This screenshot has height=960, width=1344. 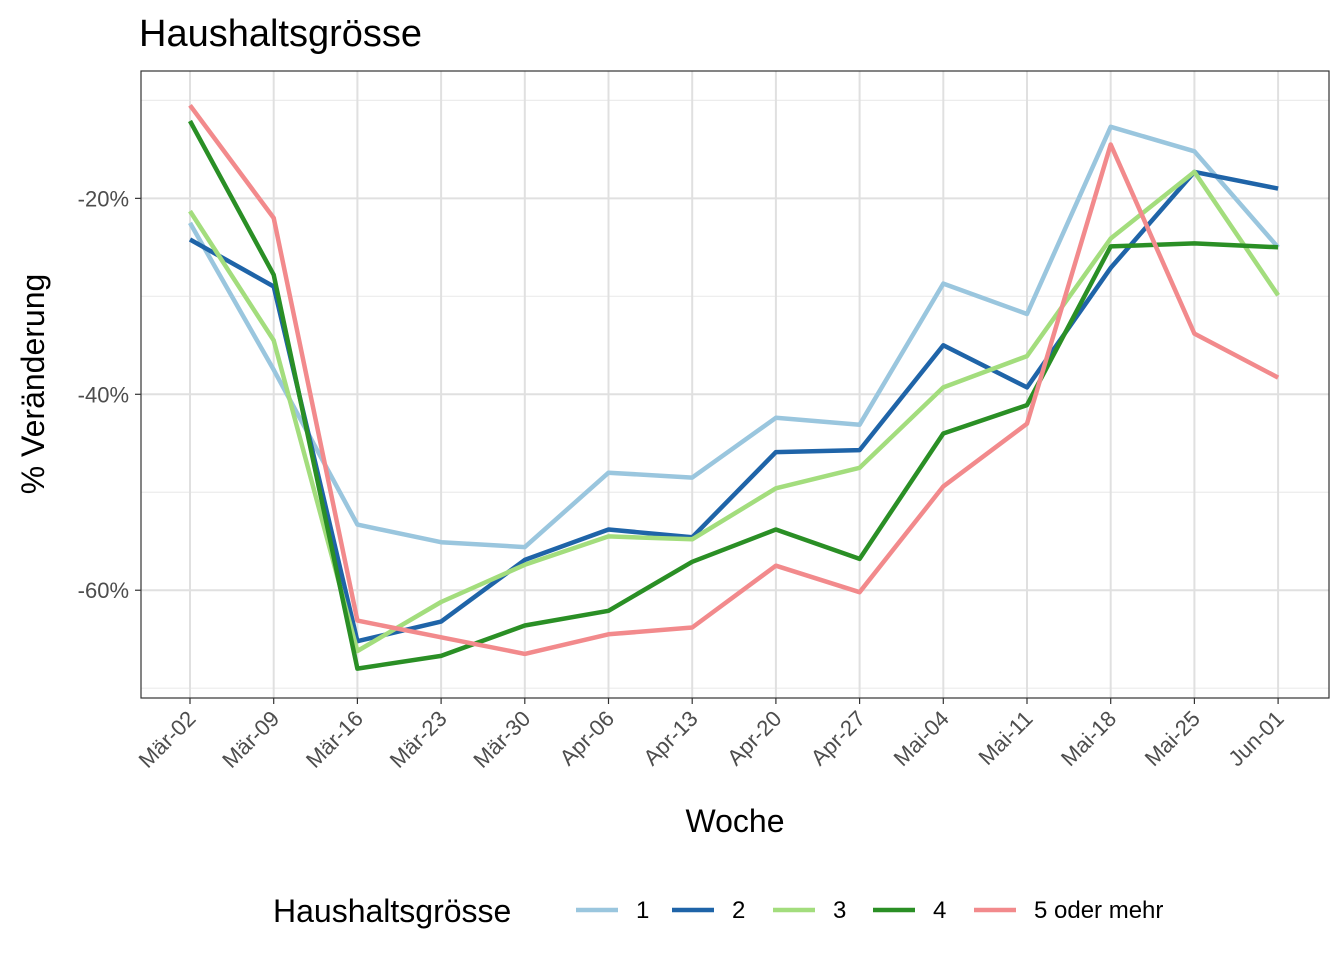 I want to click on y-tick-label: -60%, so click(x=103, y=590).